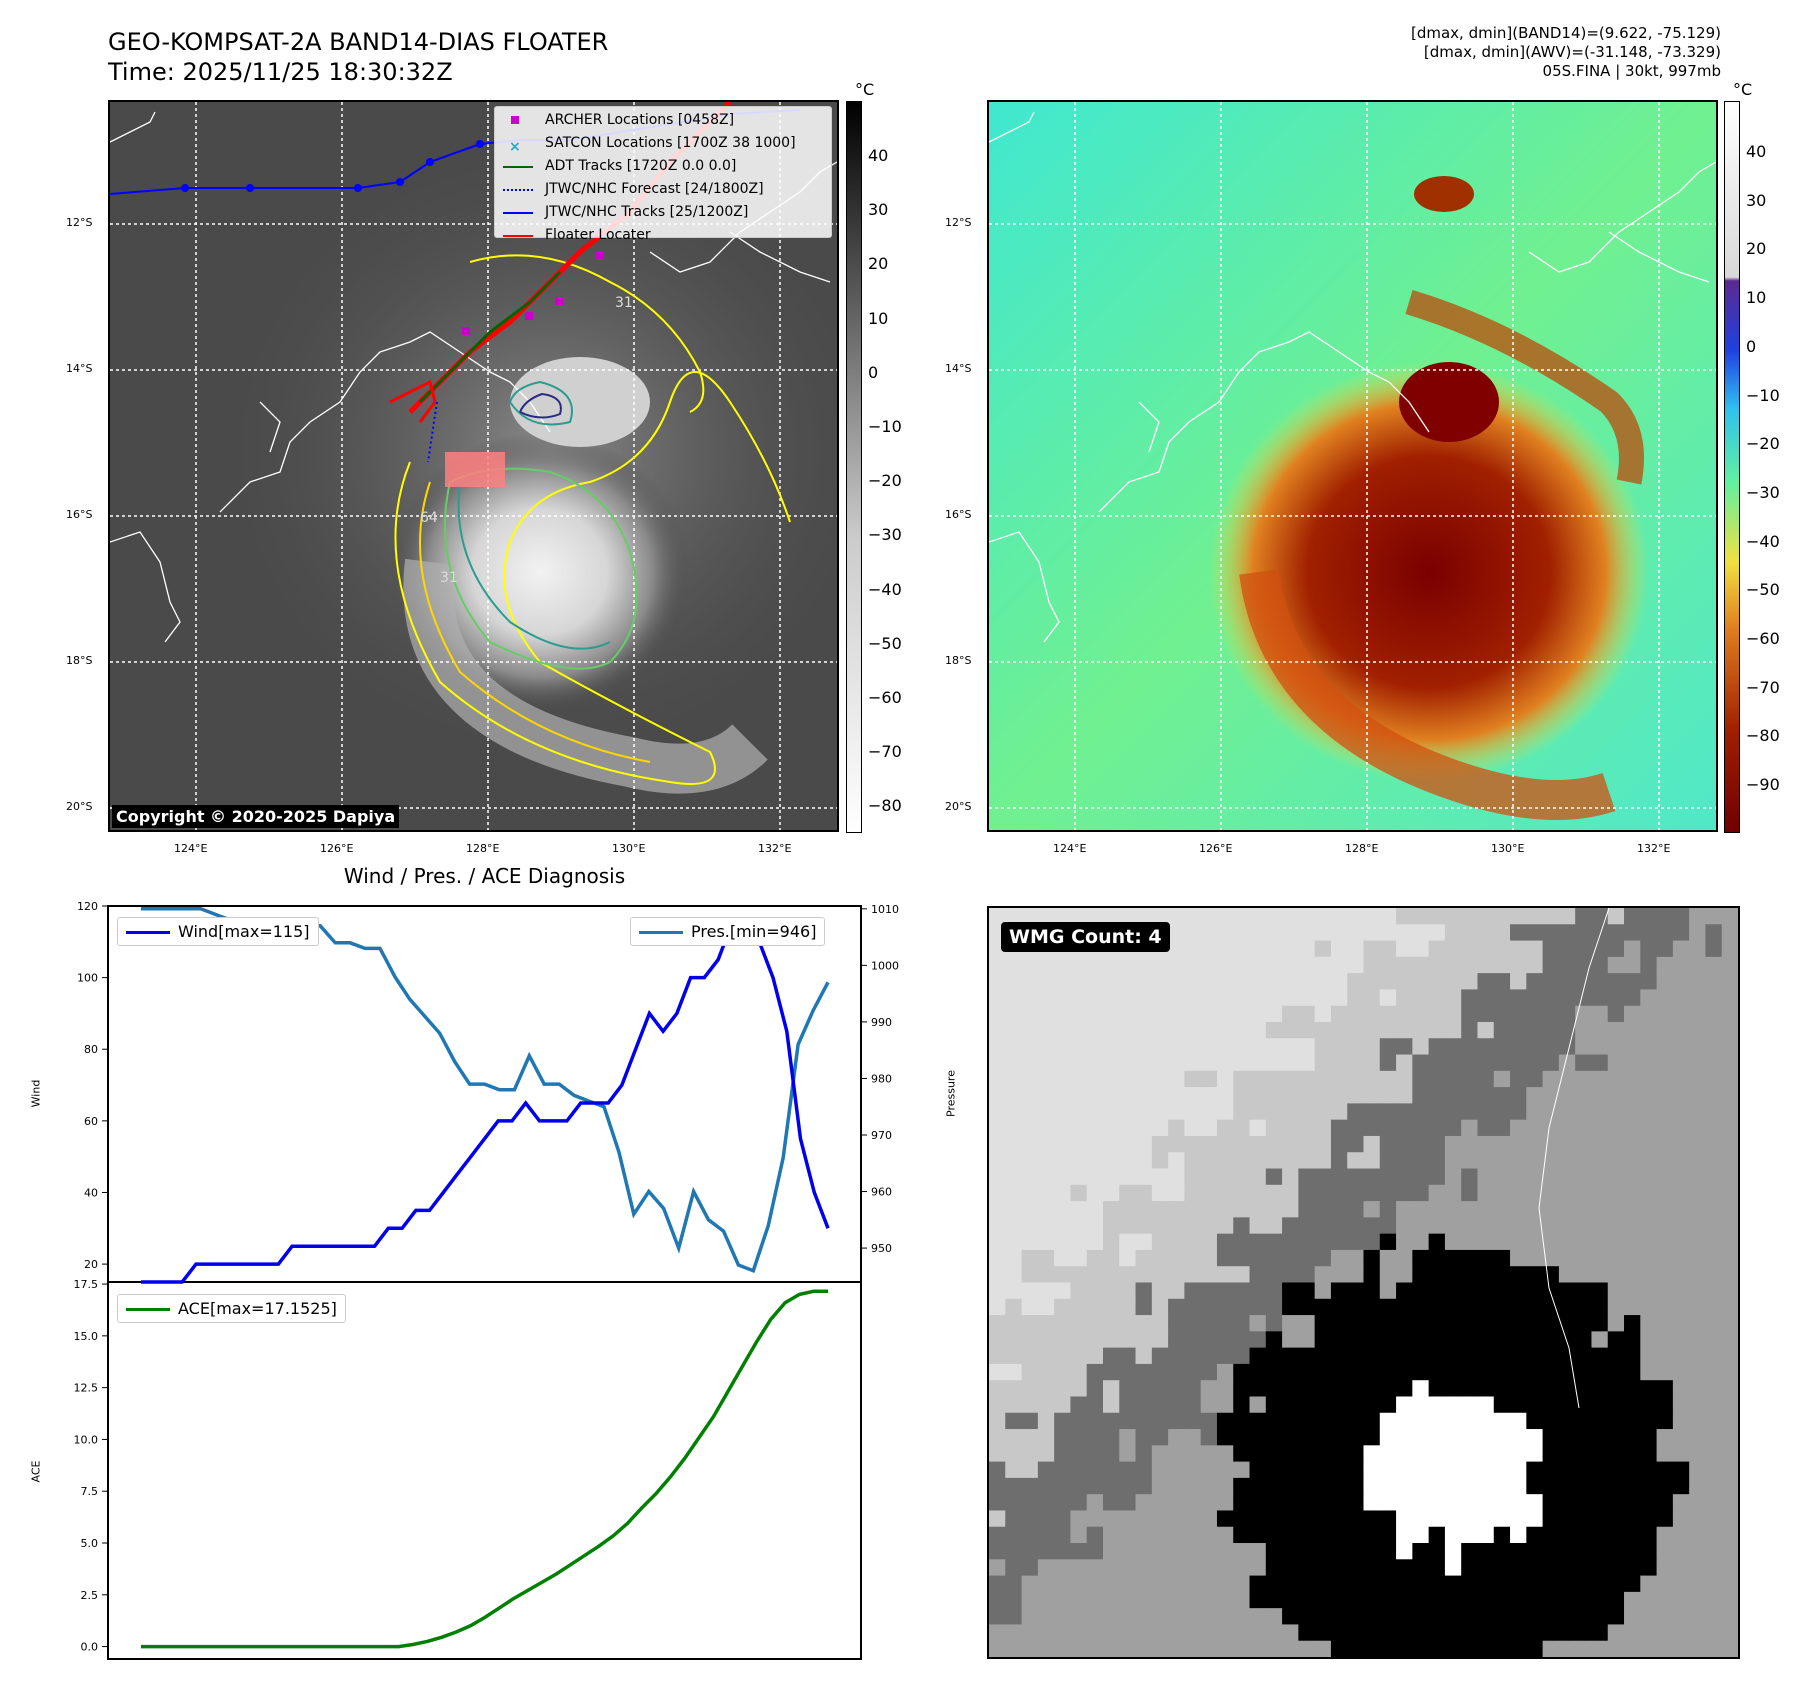 The width and height of the screenshot is (1801, 1690). I want to click on ir-colorbar-tick: −40, so click(885, 589).